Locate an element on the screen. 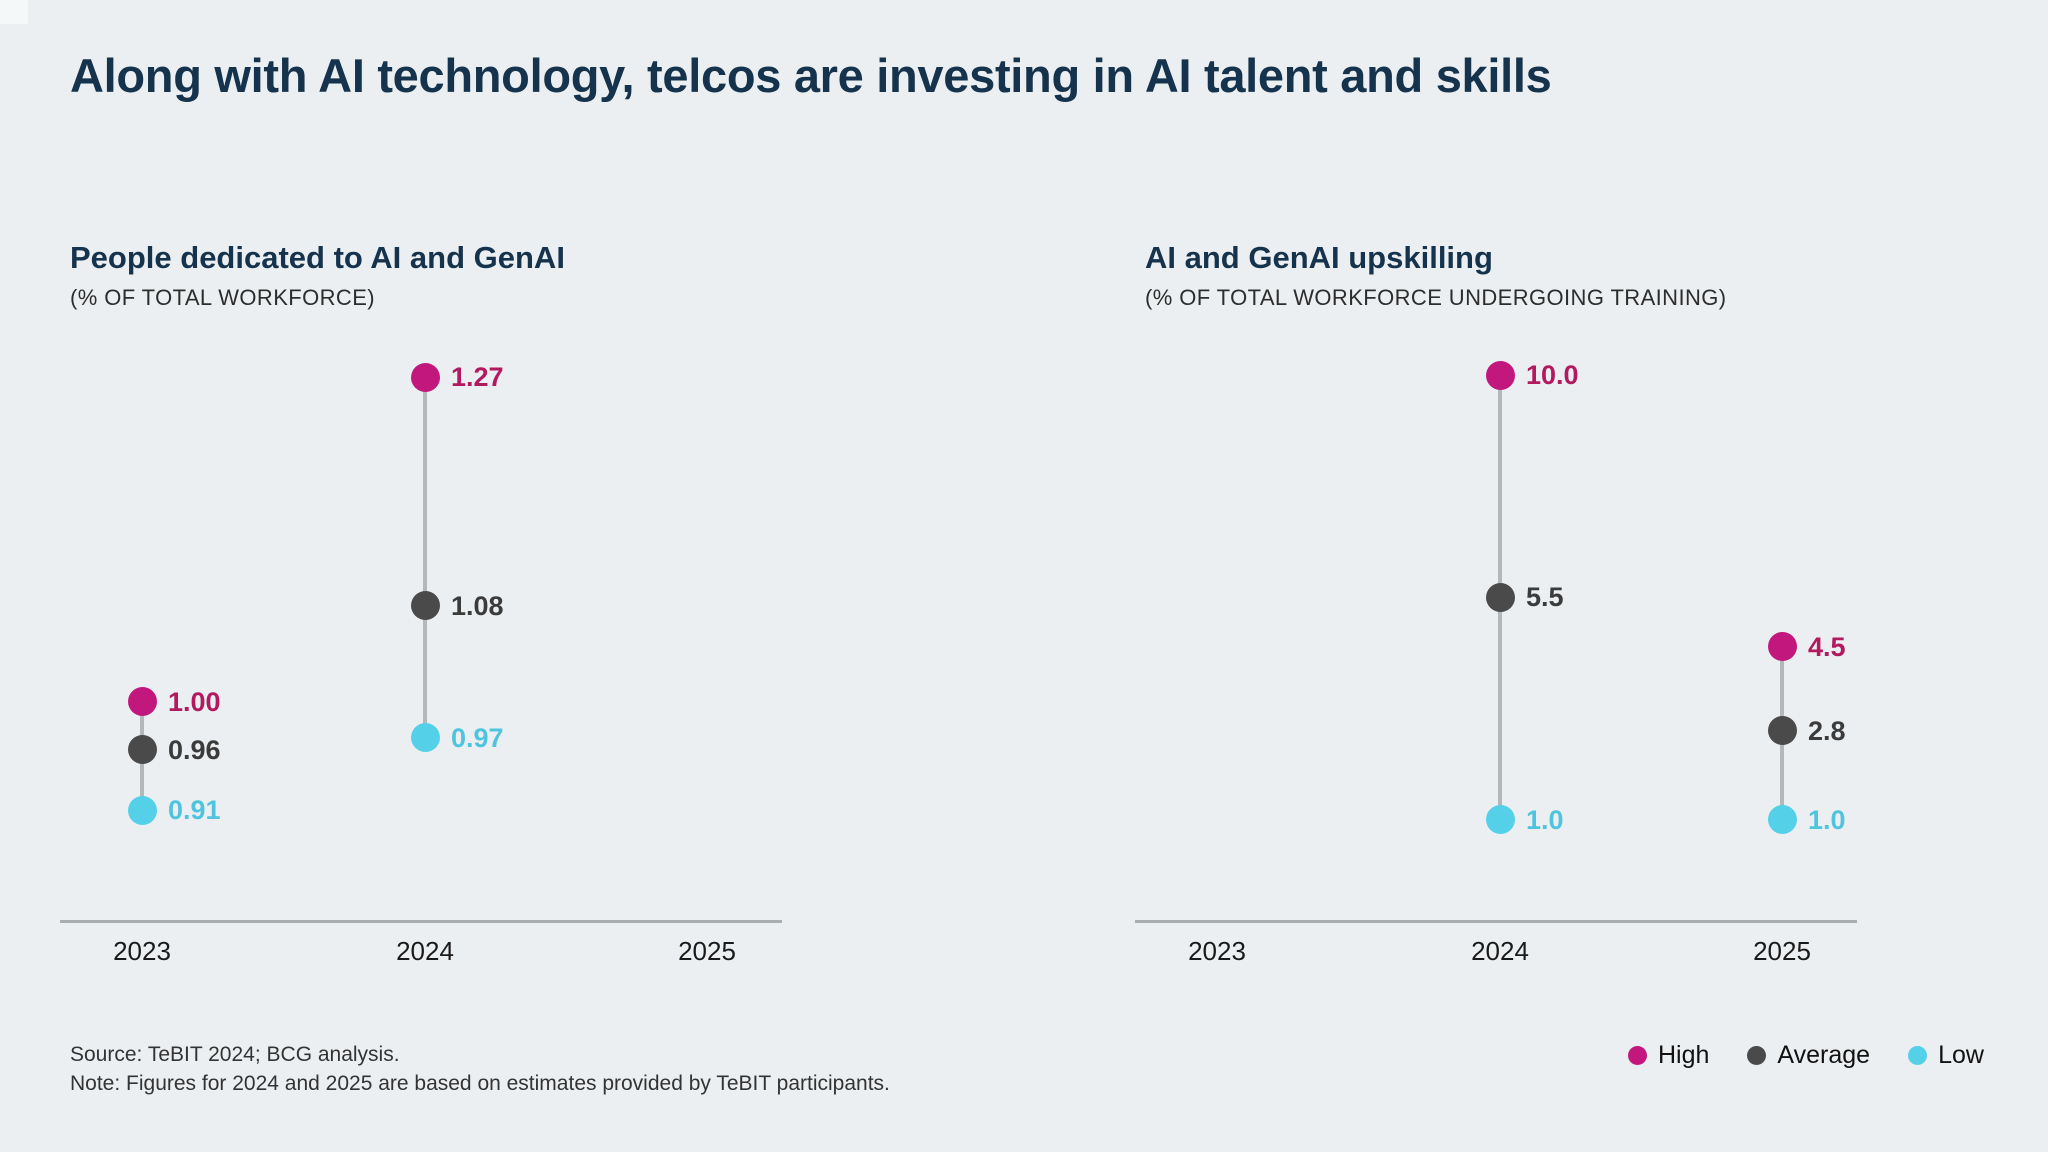  legend-label: Average is located at coordinates (1824, 1055).